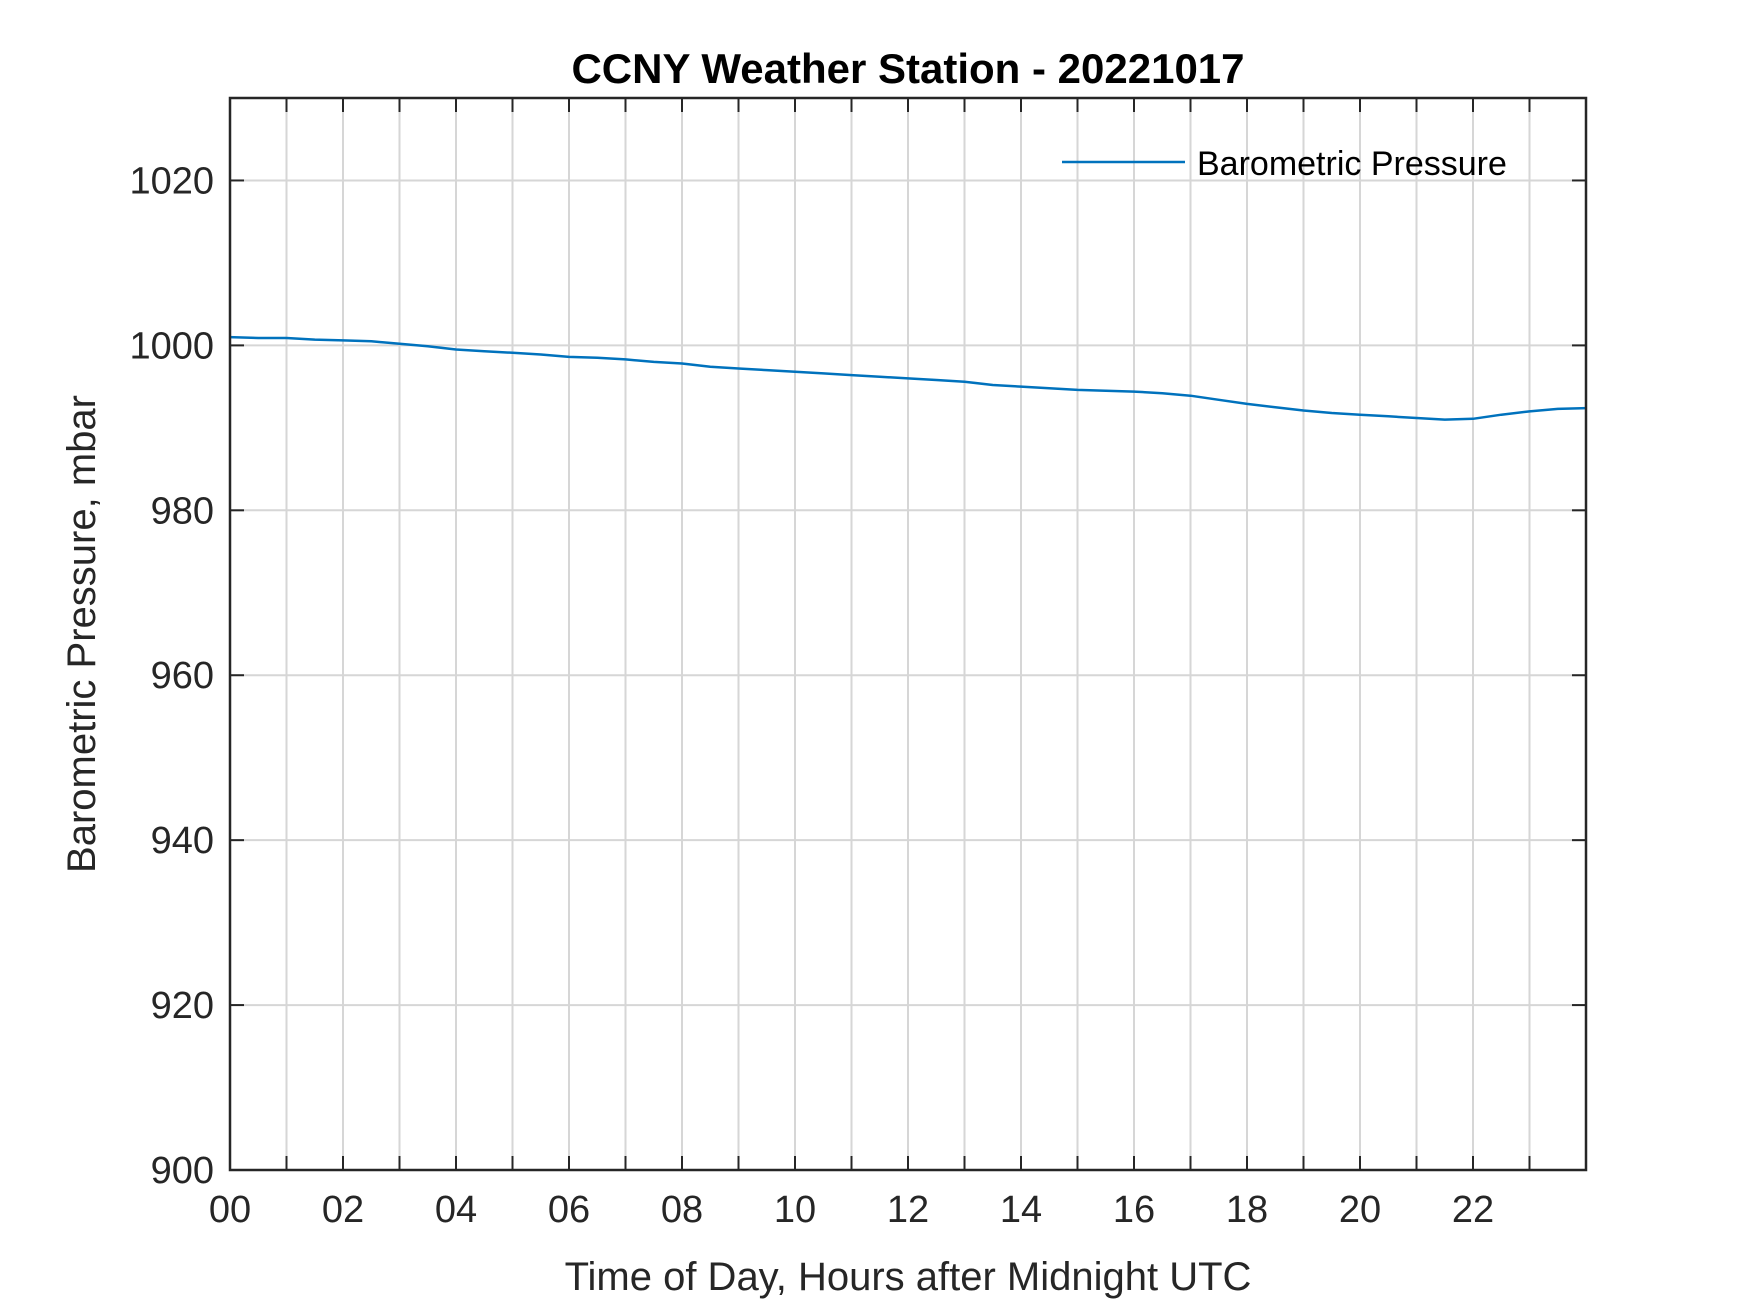 This screenshot has height=1313, width=1750. Describe the element at coordinates (1247, 1210) in the screenshot. I see `x-tick-label: 18` at that location.